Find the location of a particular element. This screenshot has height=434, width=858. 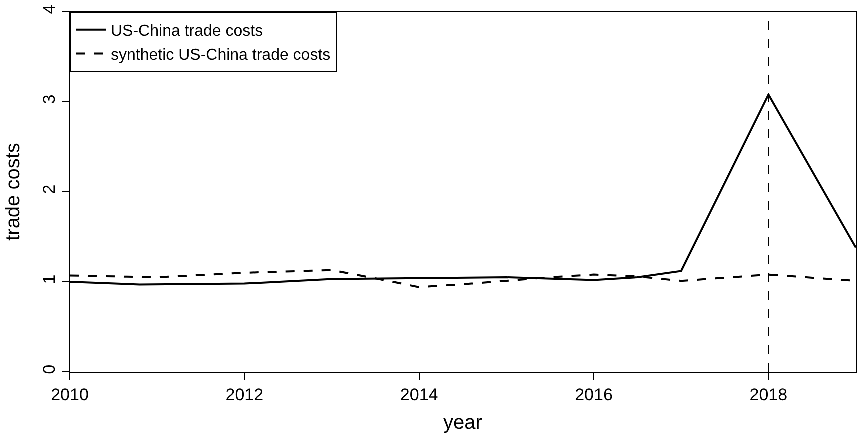

x-tick-label: 2010 is located at coordinates (70, 394).